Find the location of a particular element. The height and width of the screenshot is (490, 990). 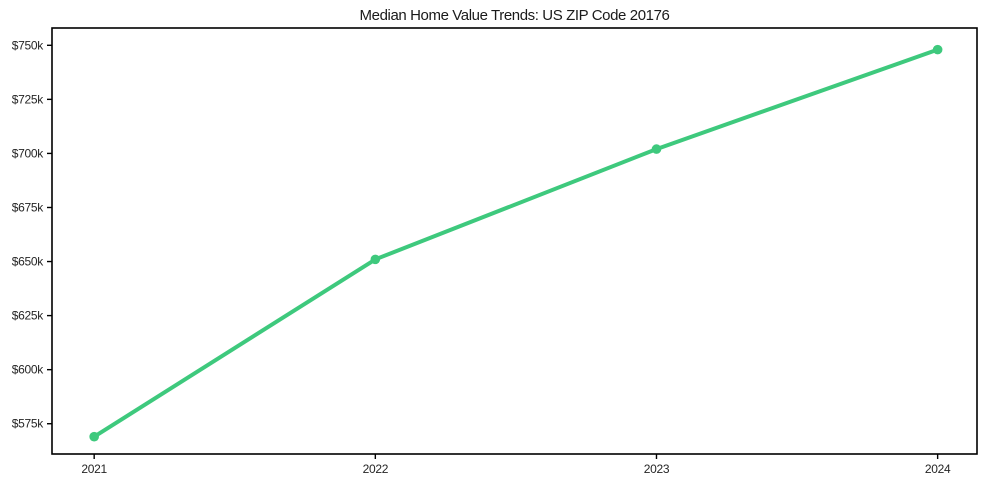

y-tick-label: $700k is located at coordinates (28, 153).